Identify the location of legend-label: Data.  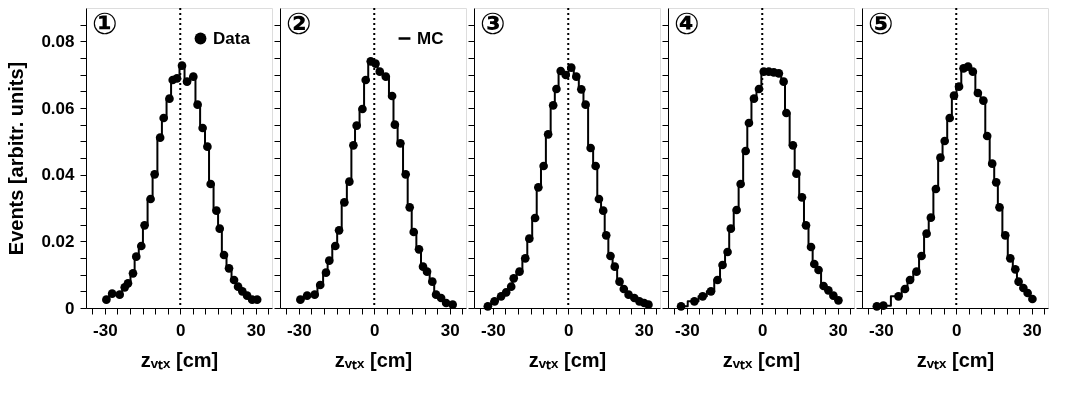
(232, 38).